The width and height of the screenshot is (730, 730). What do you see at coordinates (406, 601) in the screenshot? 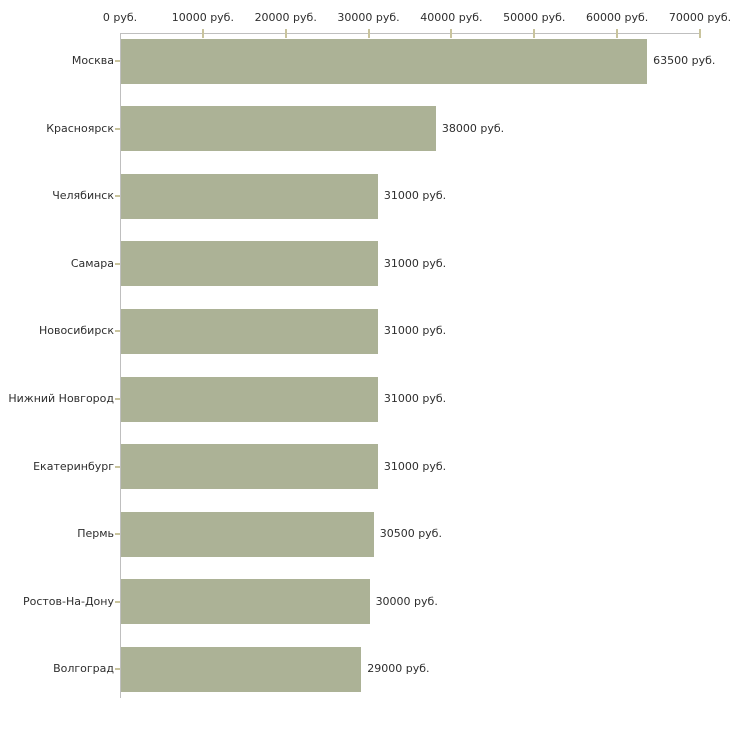
I see `value-label: 30000 руб.` at bounding box center [406, 601].